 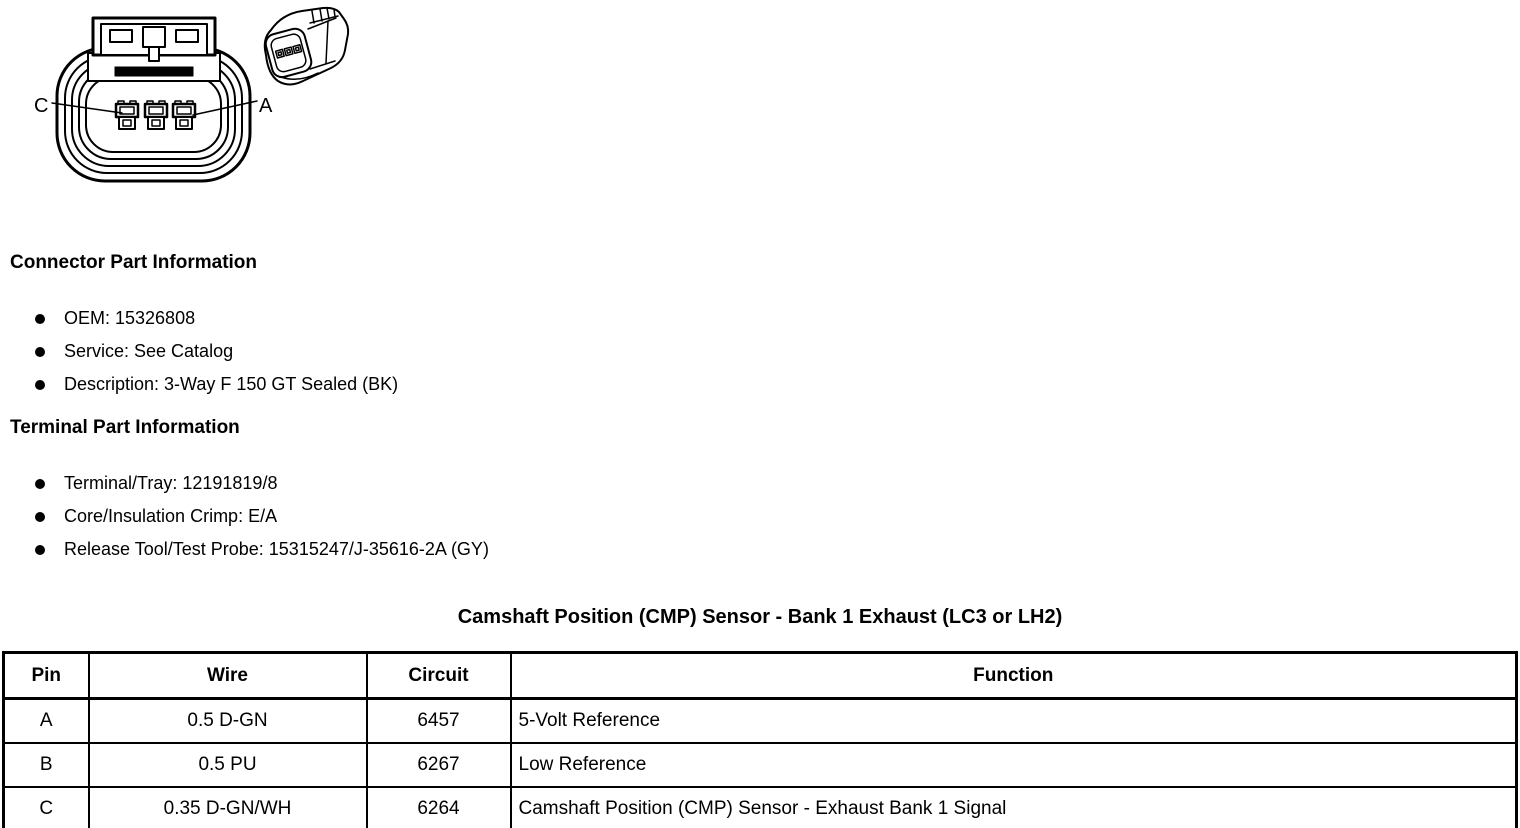 I want to click on perspective-view, so click(x=306, y=46).